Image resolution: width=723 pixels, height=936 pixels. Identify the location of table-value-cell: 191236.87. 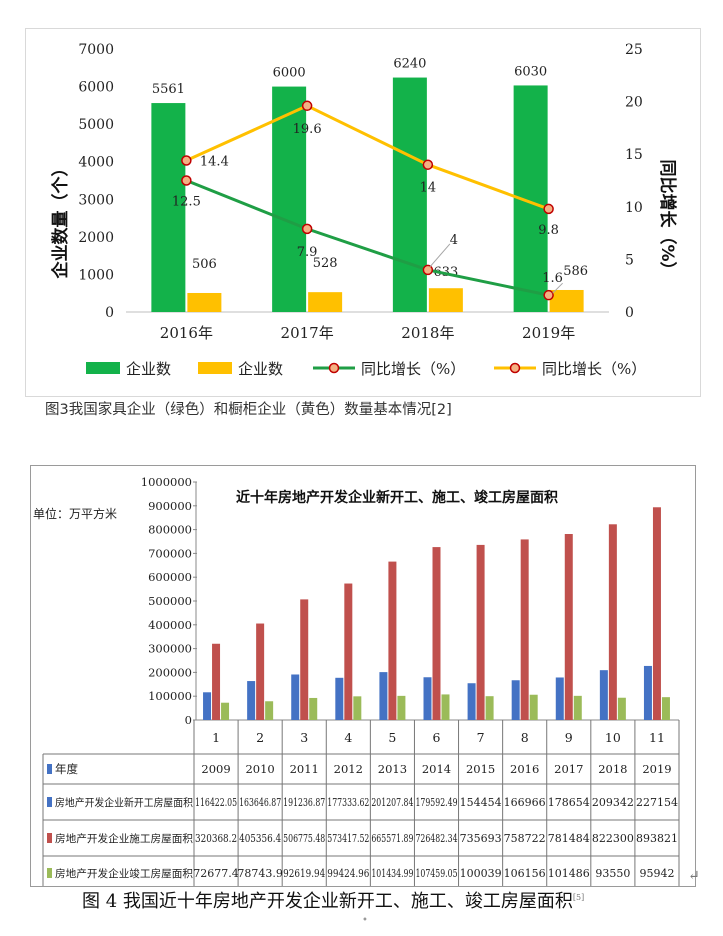
(304, 802).